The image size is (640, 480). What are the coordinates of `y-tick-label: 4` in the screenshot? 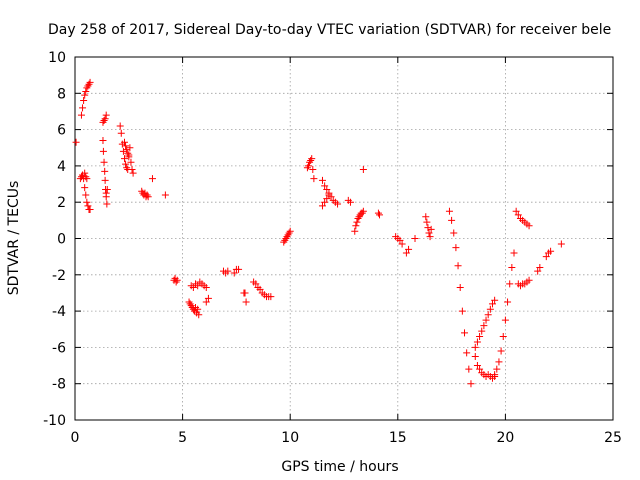 It's located at (61, 167).